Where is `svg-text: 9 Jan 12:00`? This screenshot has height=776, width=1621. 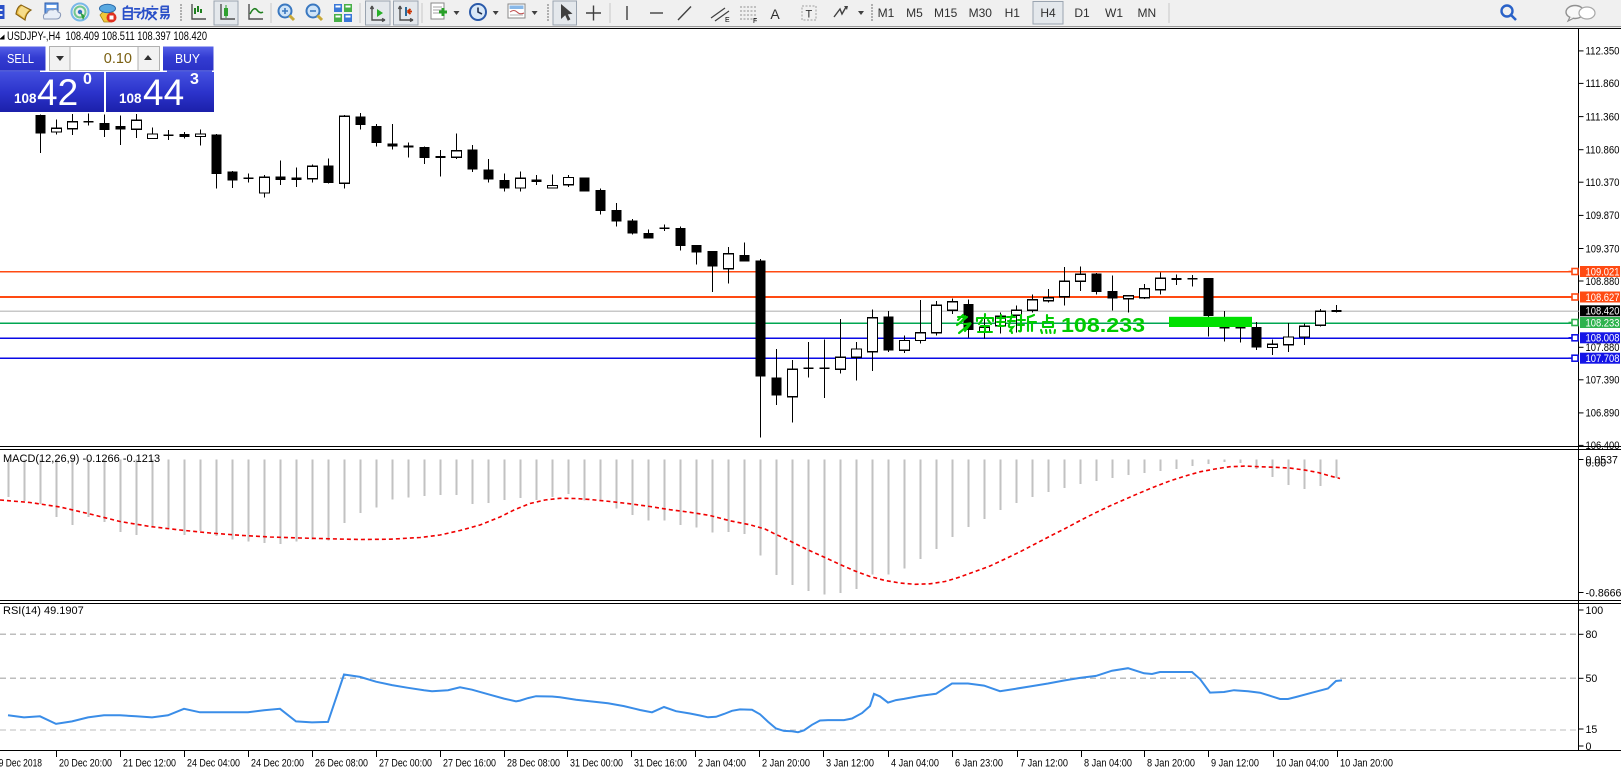
svg-text: 9 Jan 12:00 is located at coordinates (1235, 764).